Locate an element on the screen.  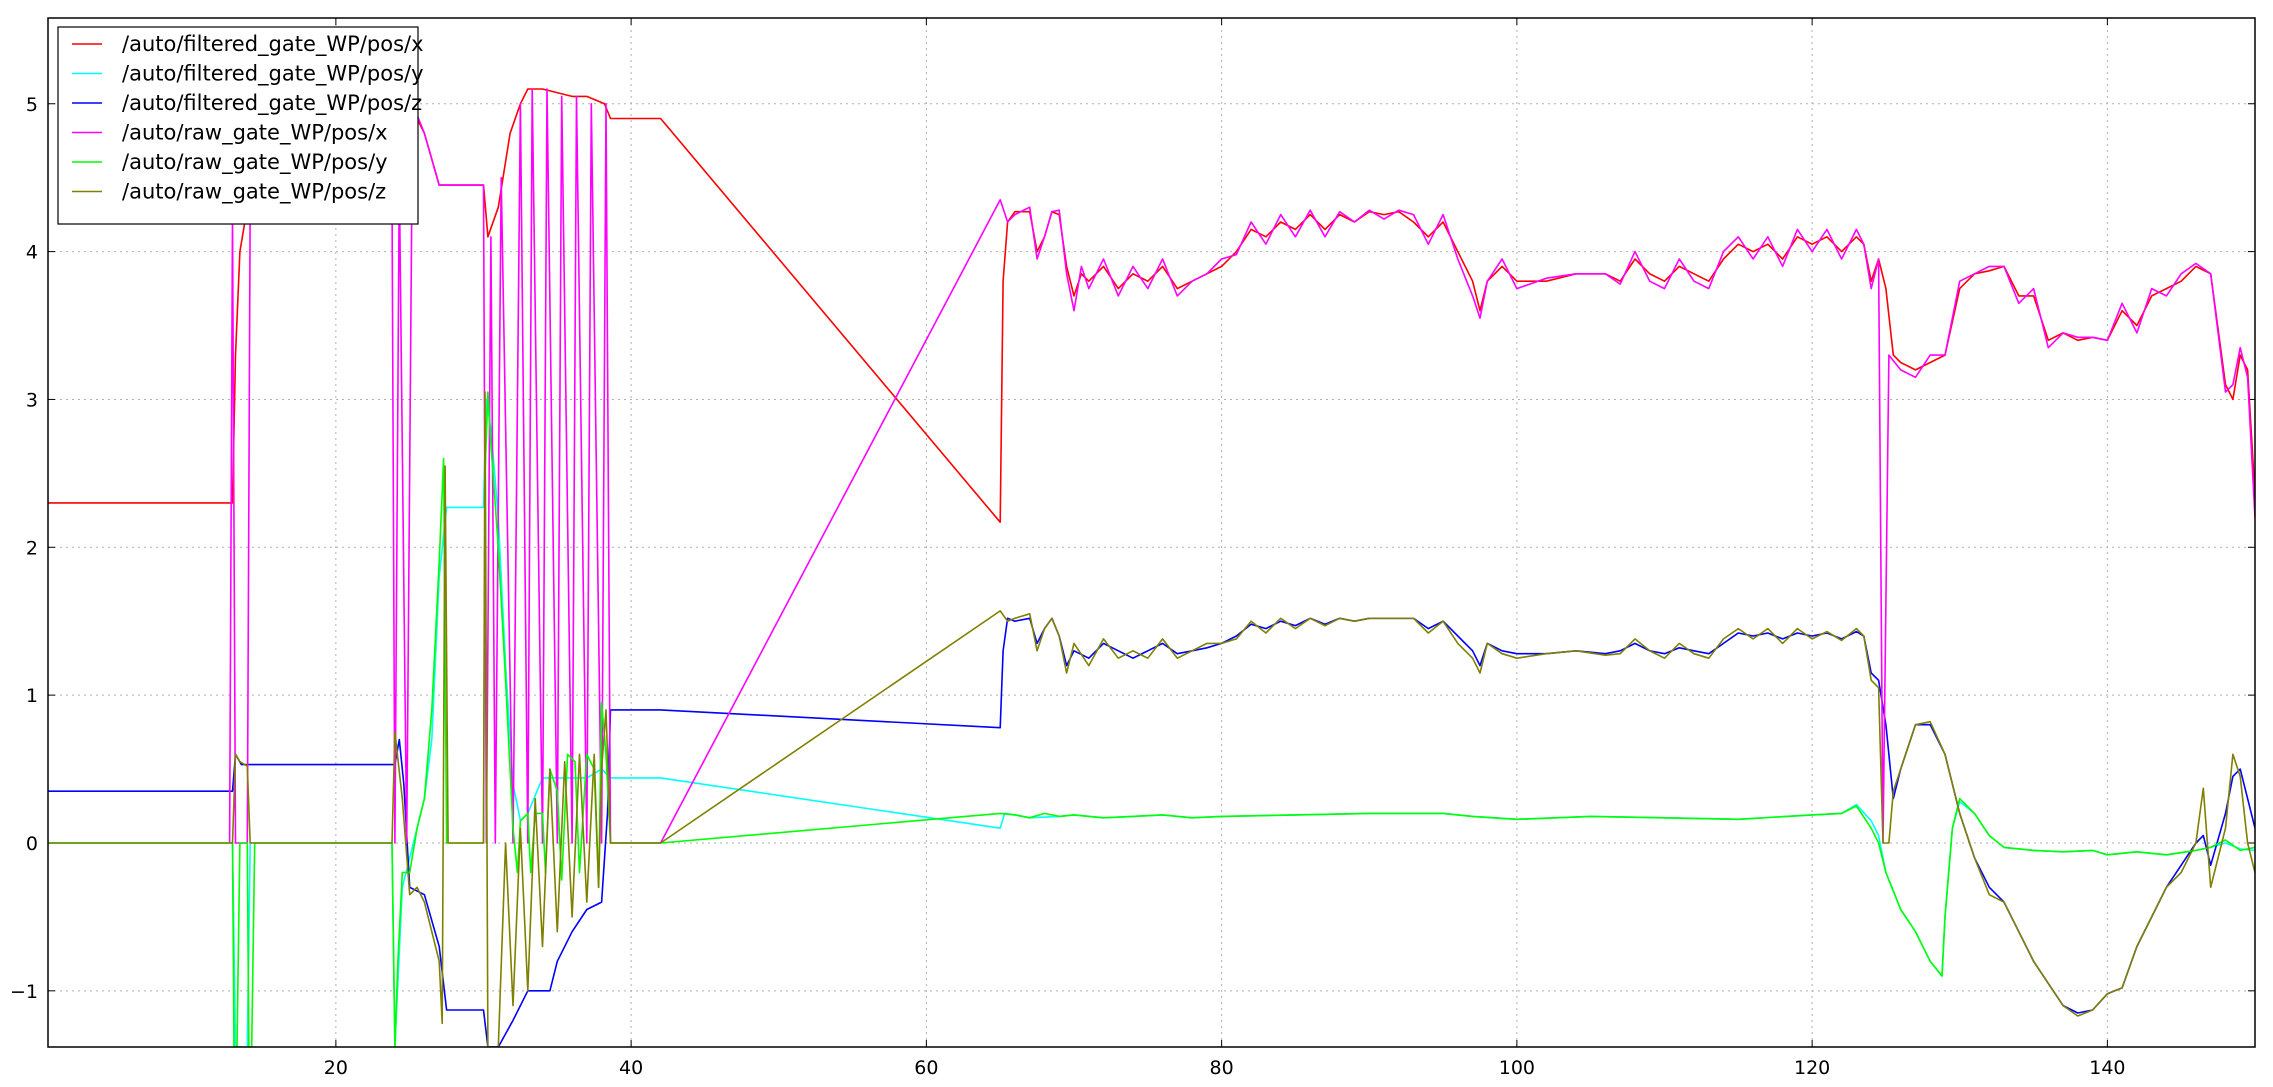
x-tick-label: 40 is located at coordinates (631, 1068).